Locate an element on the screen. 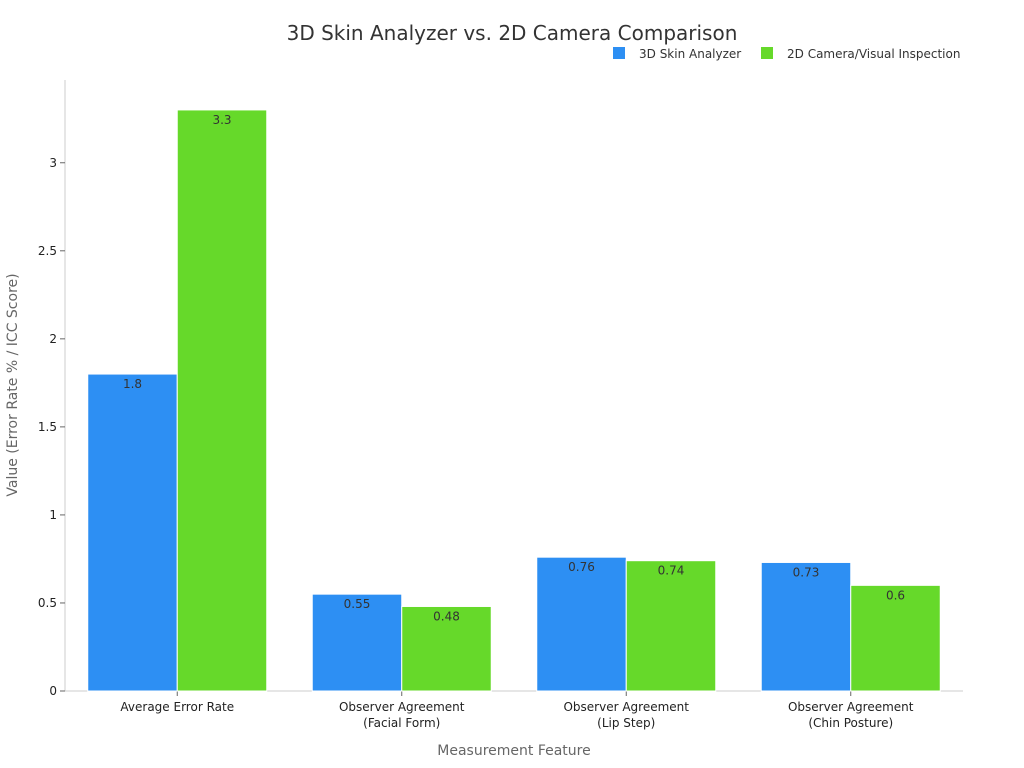 Image resolution: width=1024 pixels, height=768 pixels. y-axis-title: Value (Error Rate % / ICC Score) is located at coordinates (13, 384).